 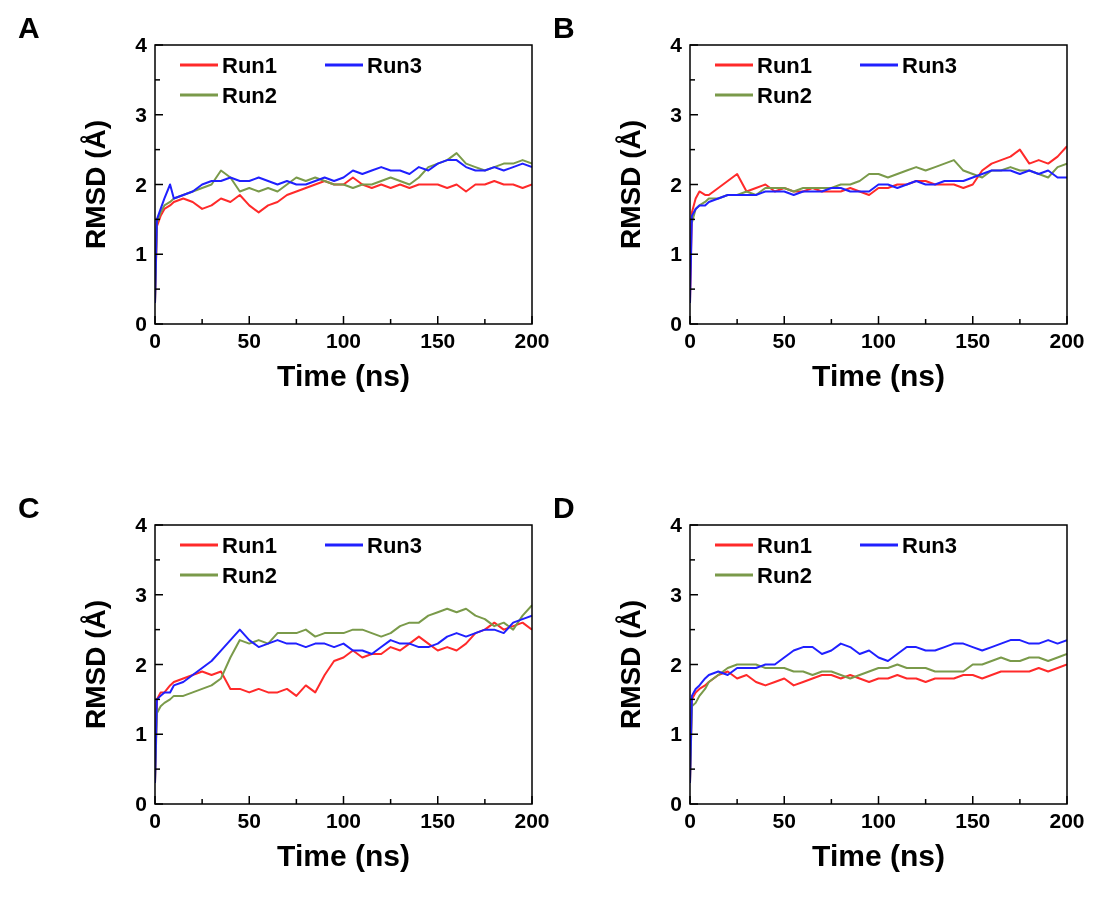 I want to click on chart-title: A, so click(x=29, y=27).